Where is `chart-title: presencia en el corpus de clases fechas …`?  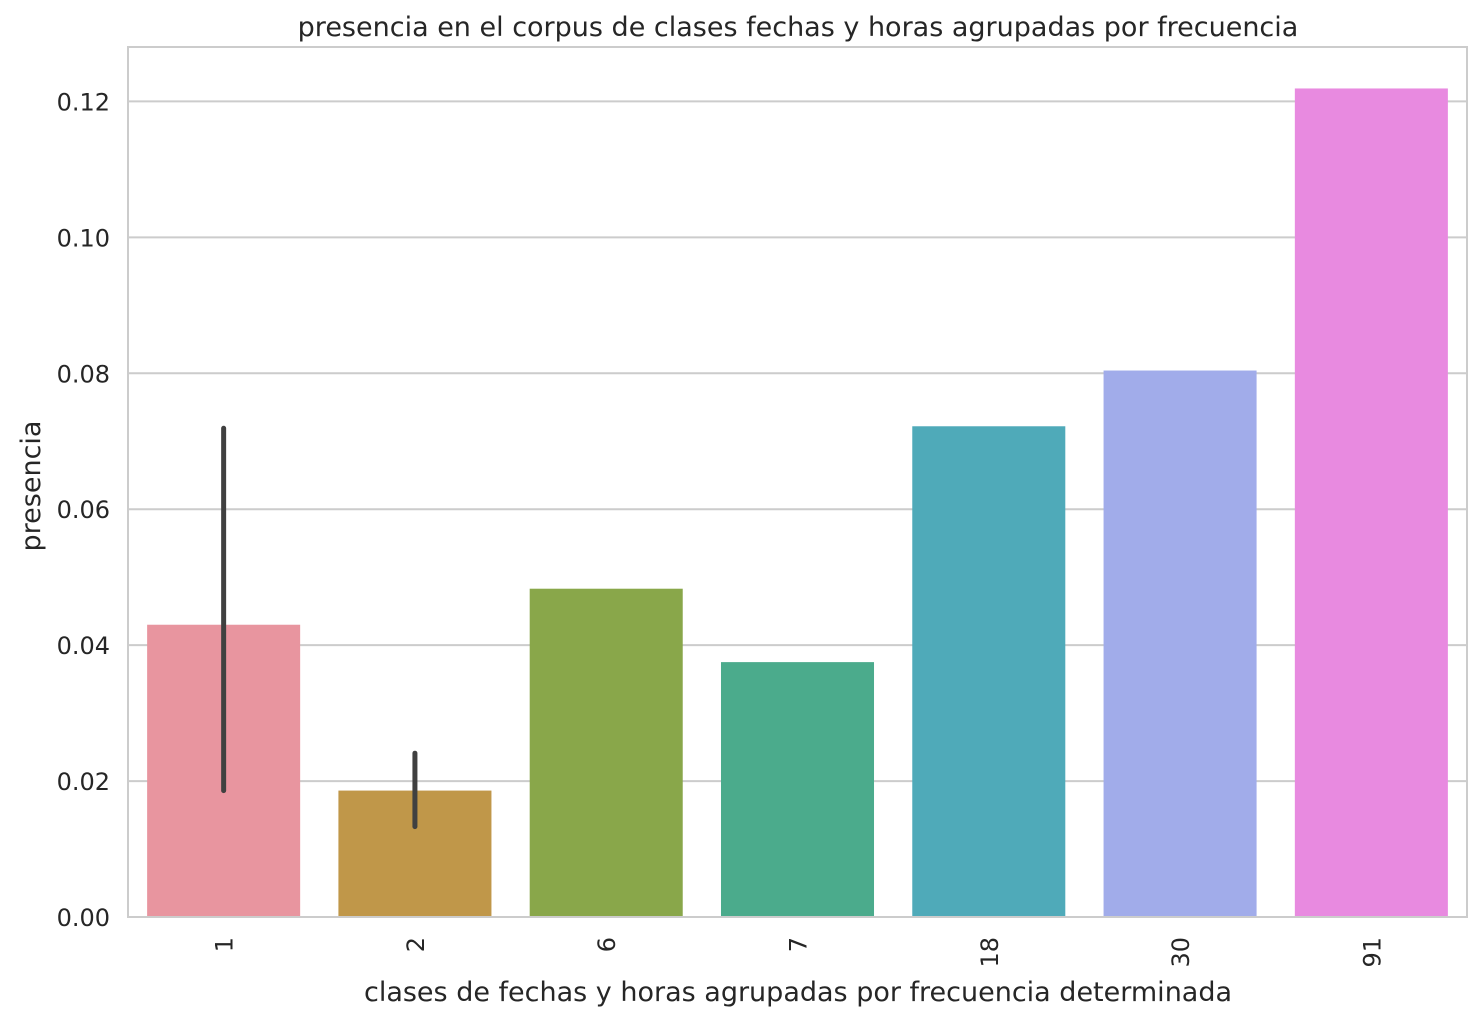 chart-title: presencia en el corpus de clases fechas … is located at coordinates (798, 27).